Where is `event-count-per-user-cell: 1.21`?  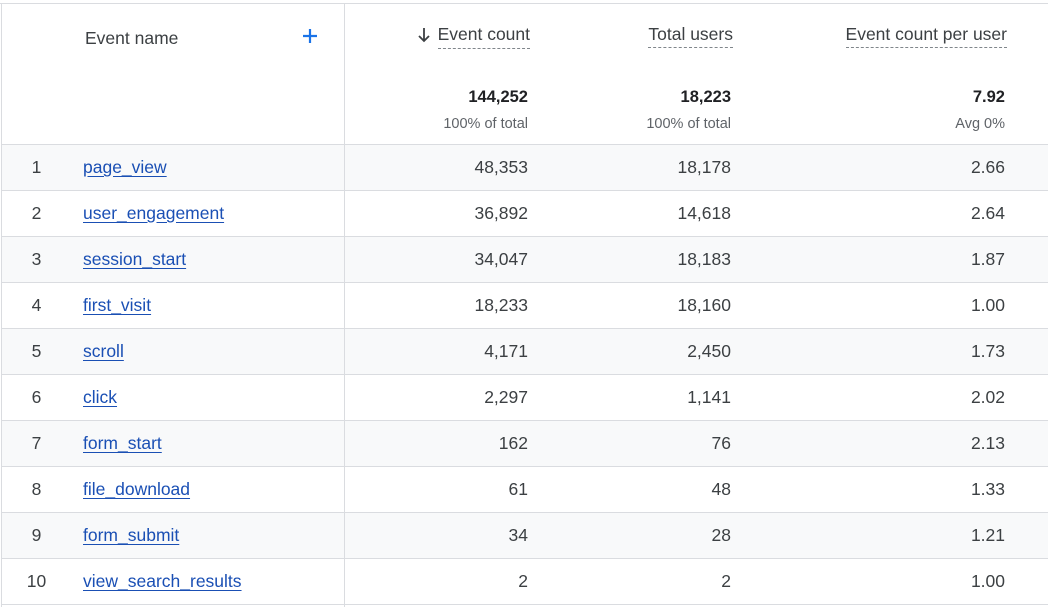 event-count-per-user-cell: 1.21 is located at coordinates (987, 535).